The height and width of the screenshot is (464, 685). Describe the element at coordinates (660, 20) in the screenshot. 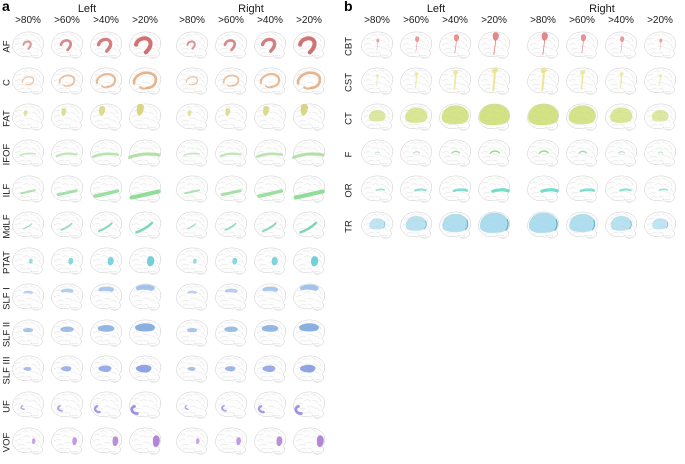

I see `threshold-header: >20%` at that location.